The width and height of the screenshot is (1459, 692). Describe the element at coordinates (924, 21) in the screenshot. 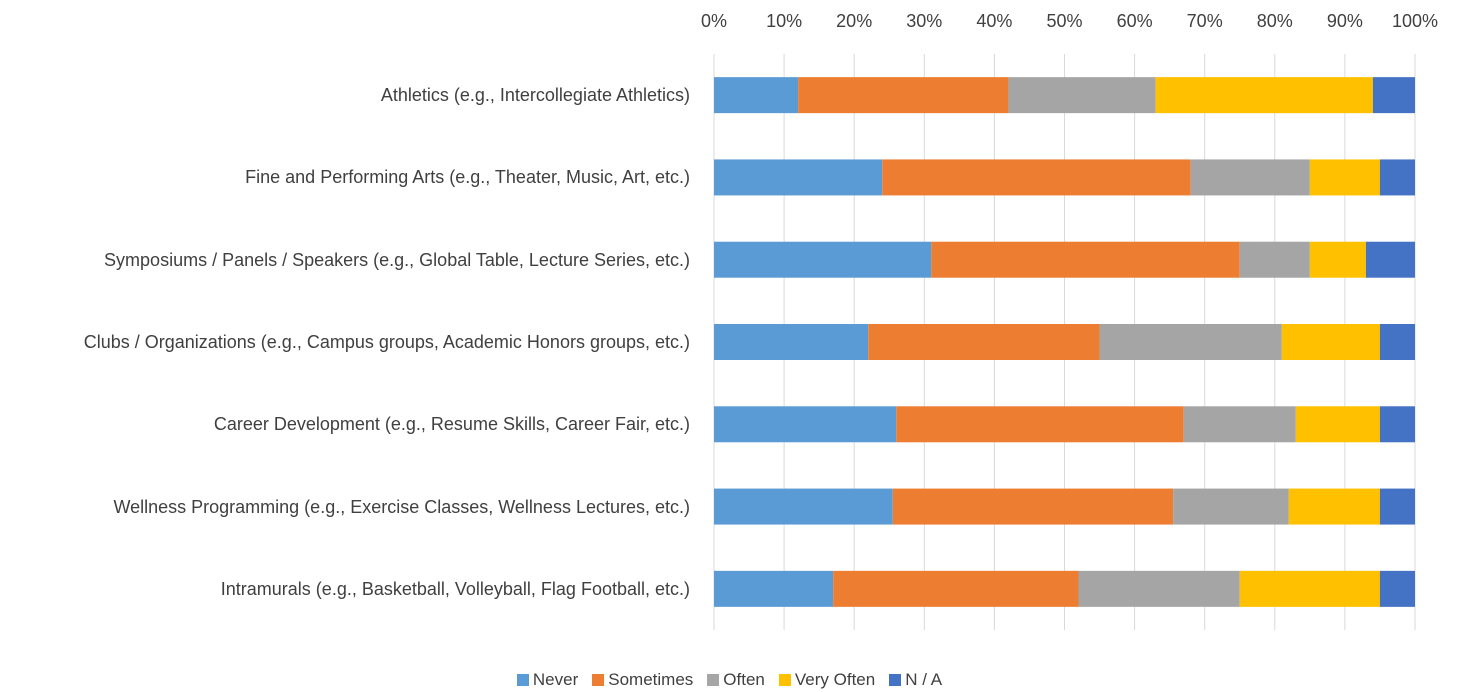

I see `x-tick-label: 30%` at that location.